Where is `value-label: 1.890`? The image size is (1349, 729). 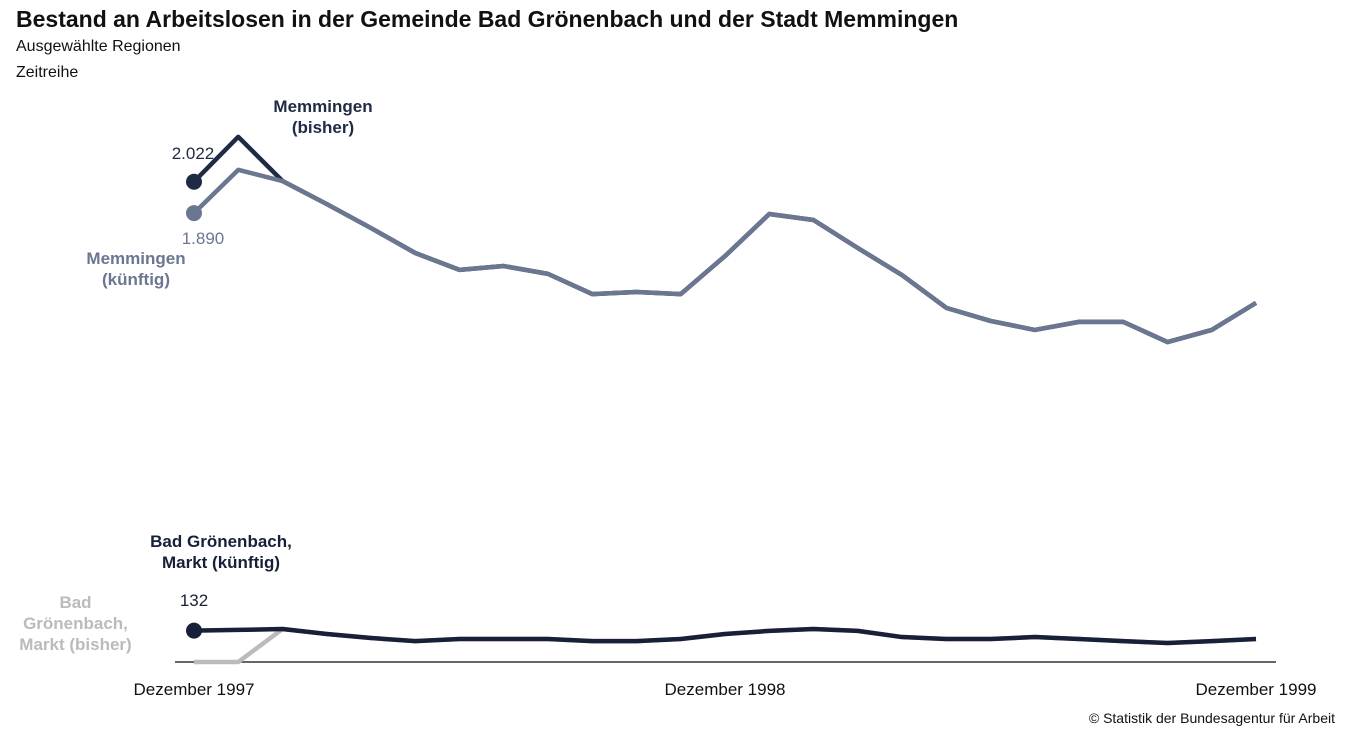
value-label: 1.890 is located at coordinates (203, 238).